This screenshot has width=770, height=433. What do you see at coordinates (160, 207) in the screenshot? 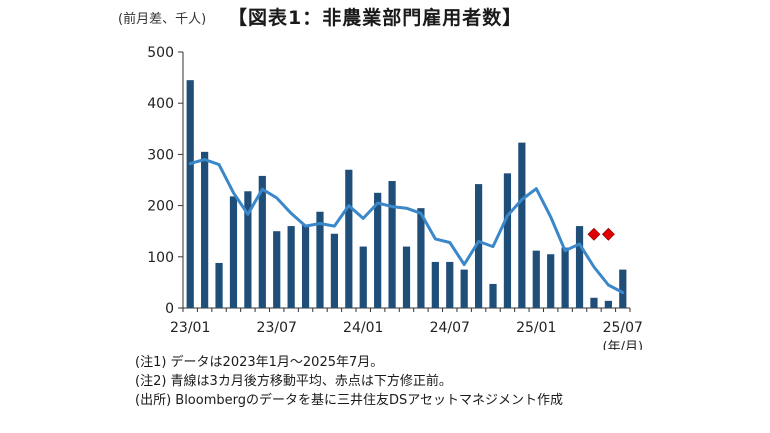
I see `y-tick-label: 200` at bounding box center [160, 207].